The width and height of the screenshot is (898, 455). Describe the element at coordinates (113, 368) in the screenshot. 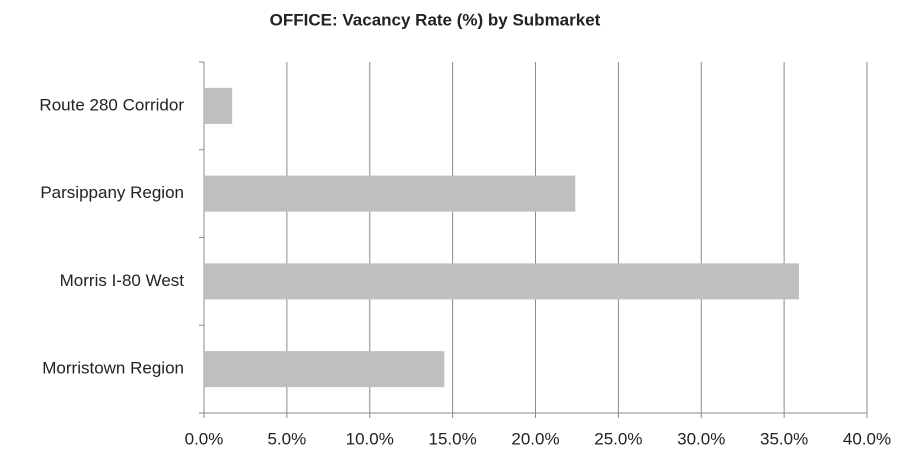

I see `y-tick-label: Morristown Region` at that location.